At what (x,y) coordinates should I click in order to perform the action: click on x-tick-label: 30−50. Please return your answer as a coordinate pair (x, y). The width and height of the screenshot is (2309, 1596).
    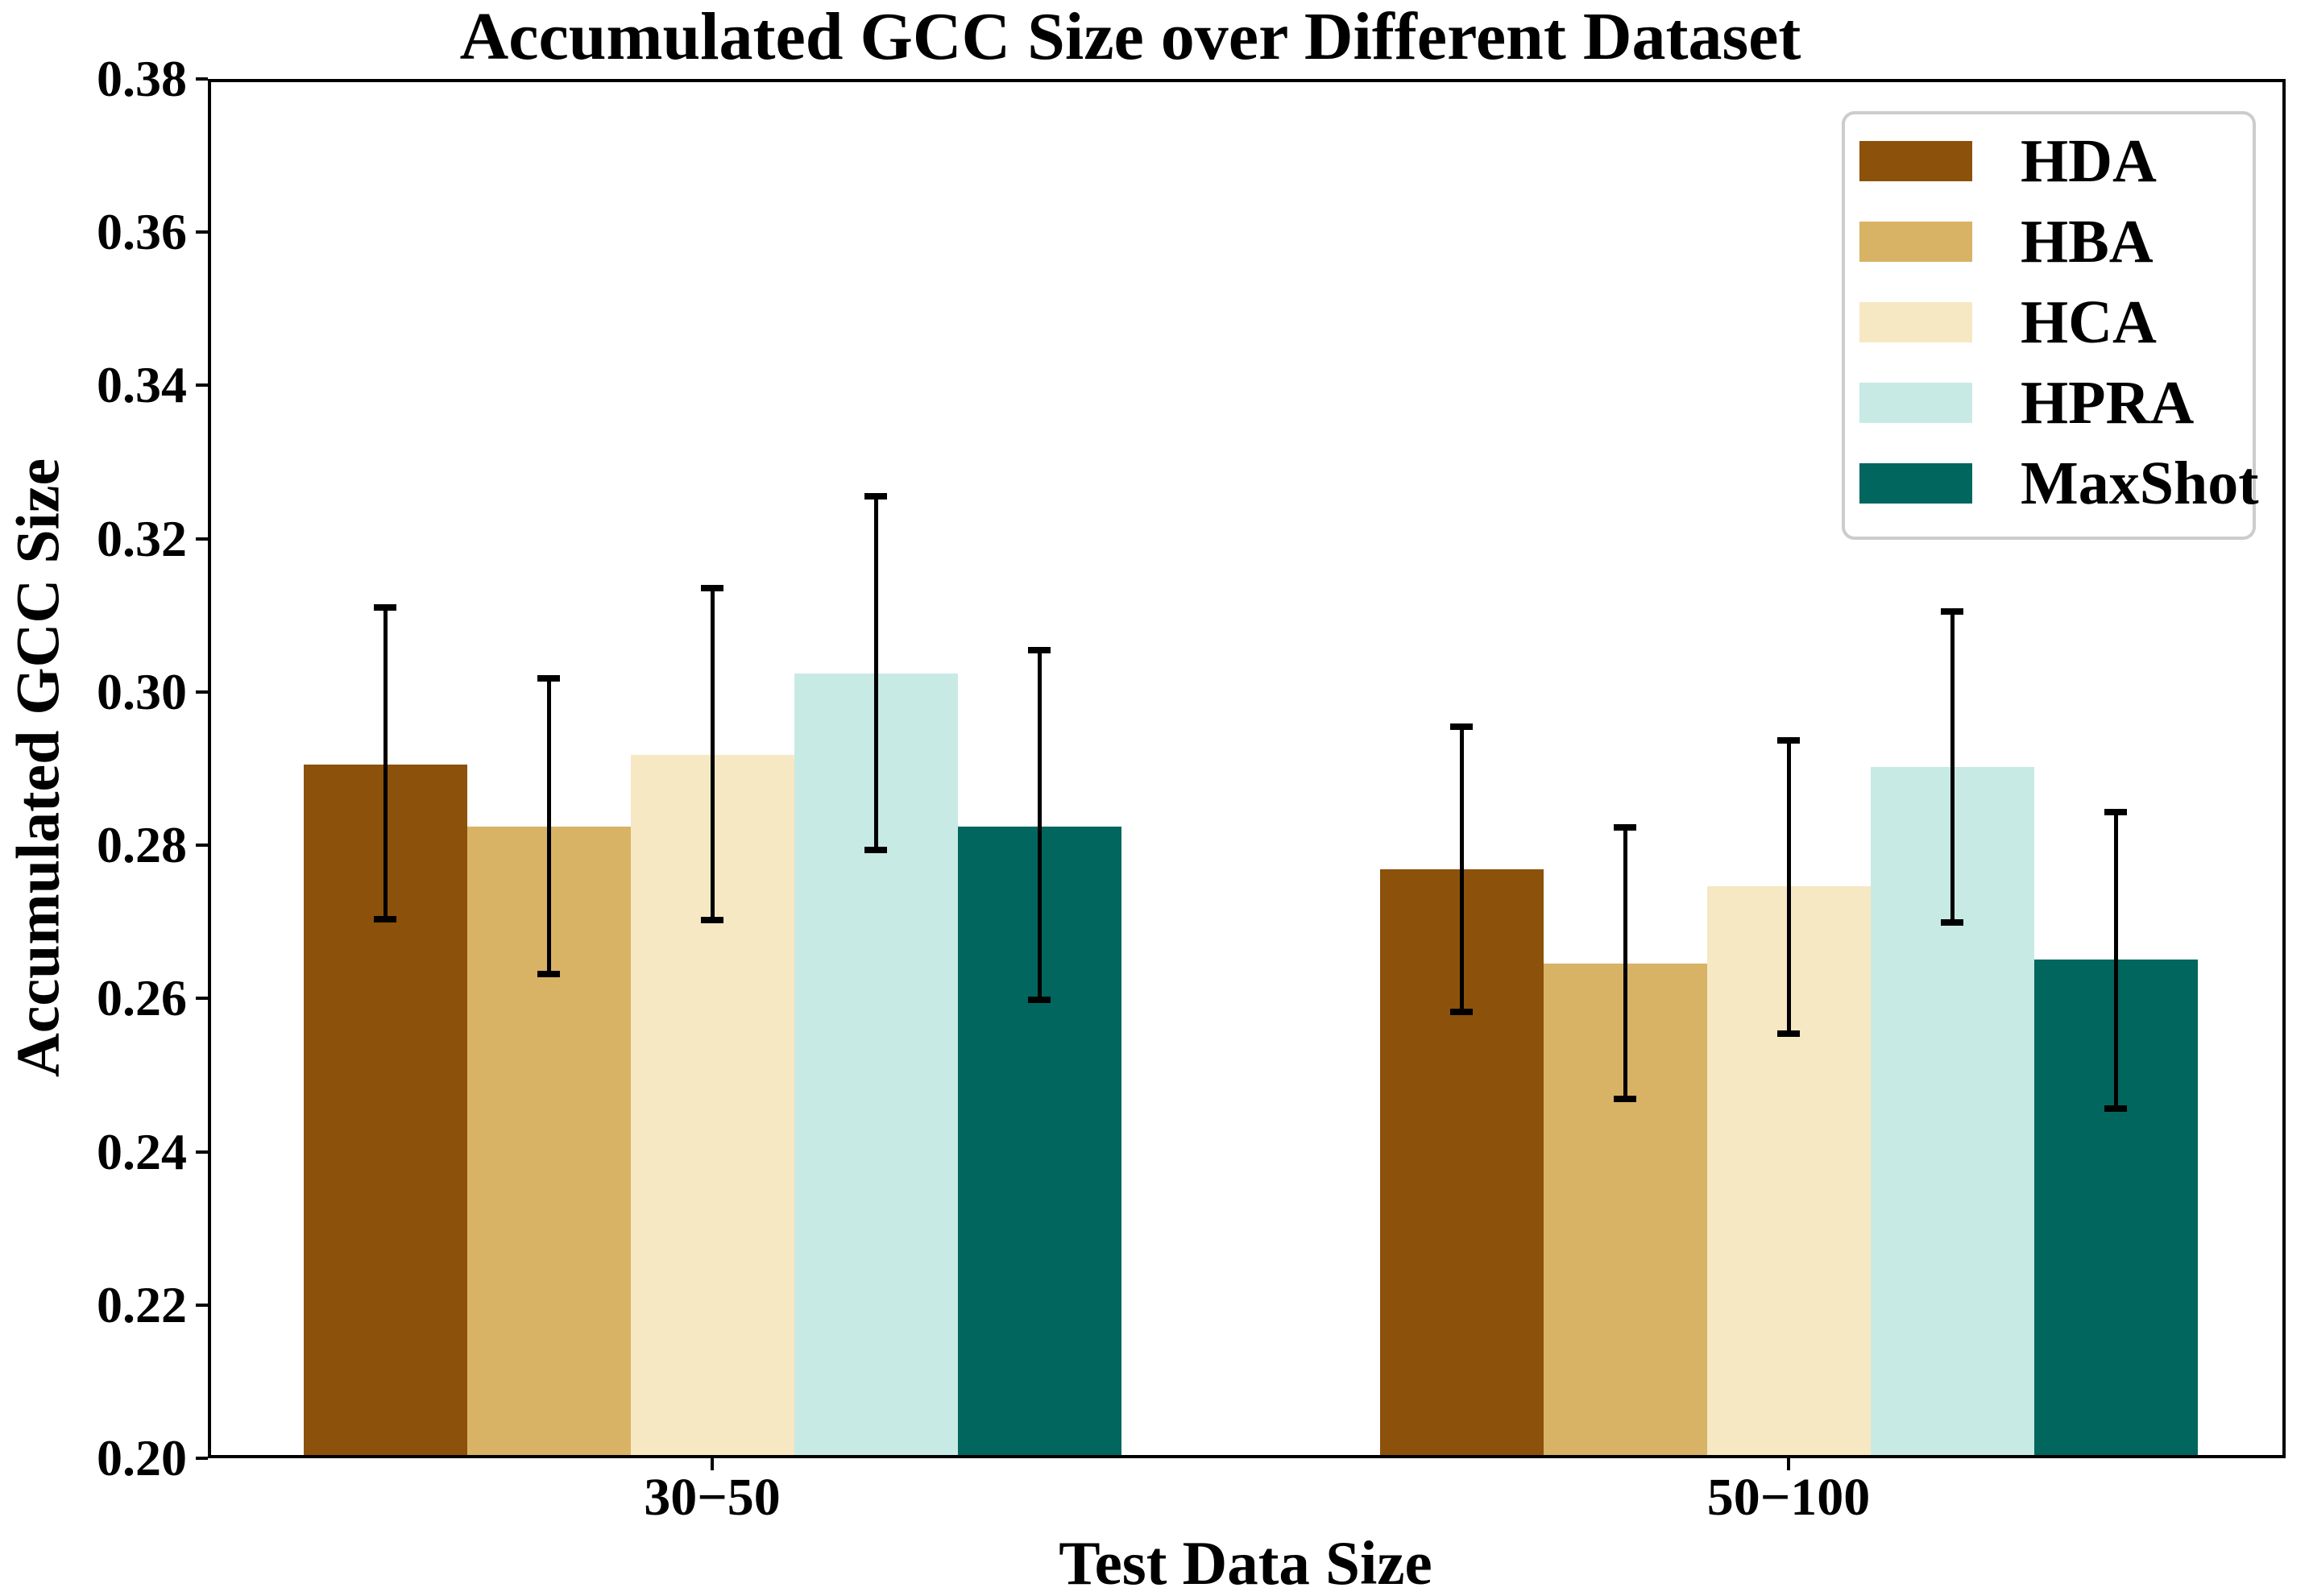
    Looking at the image, I should click on (712, 1497).